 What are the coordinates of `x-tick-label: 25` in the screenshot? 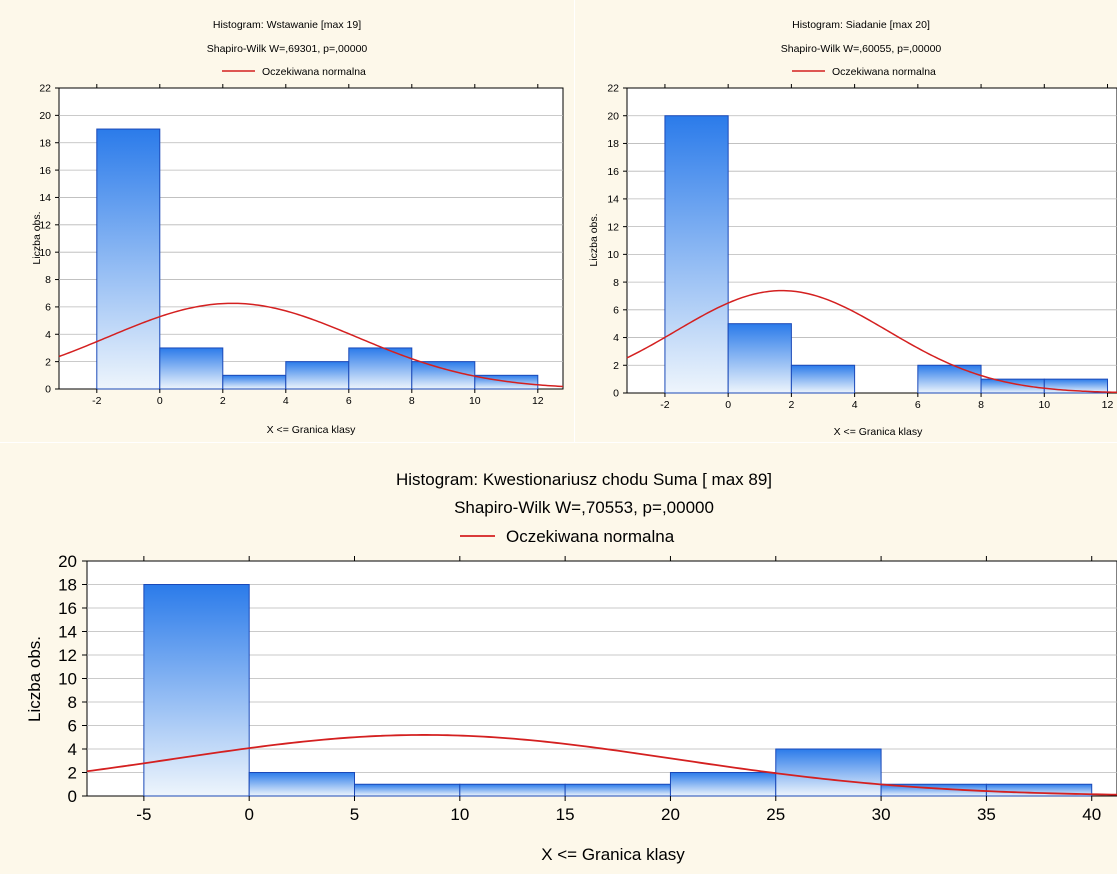 It's located at (775, 814).